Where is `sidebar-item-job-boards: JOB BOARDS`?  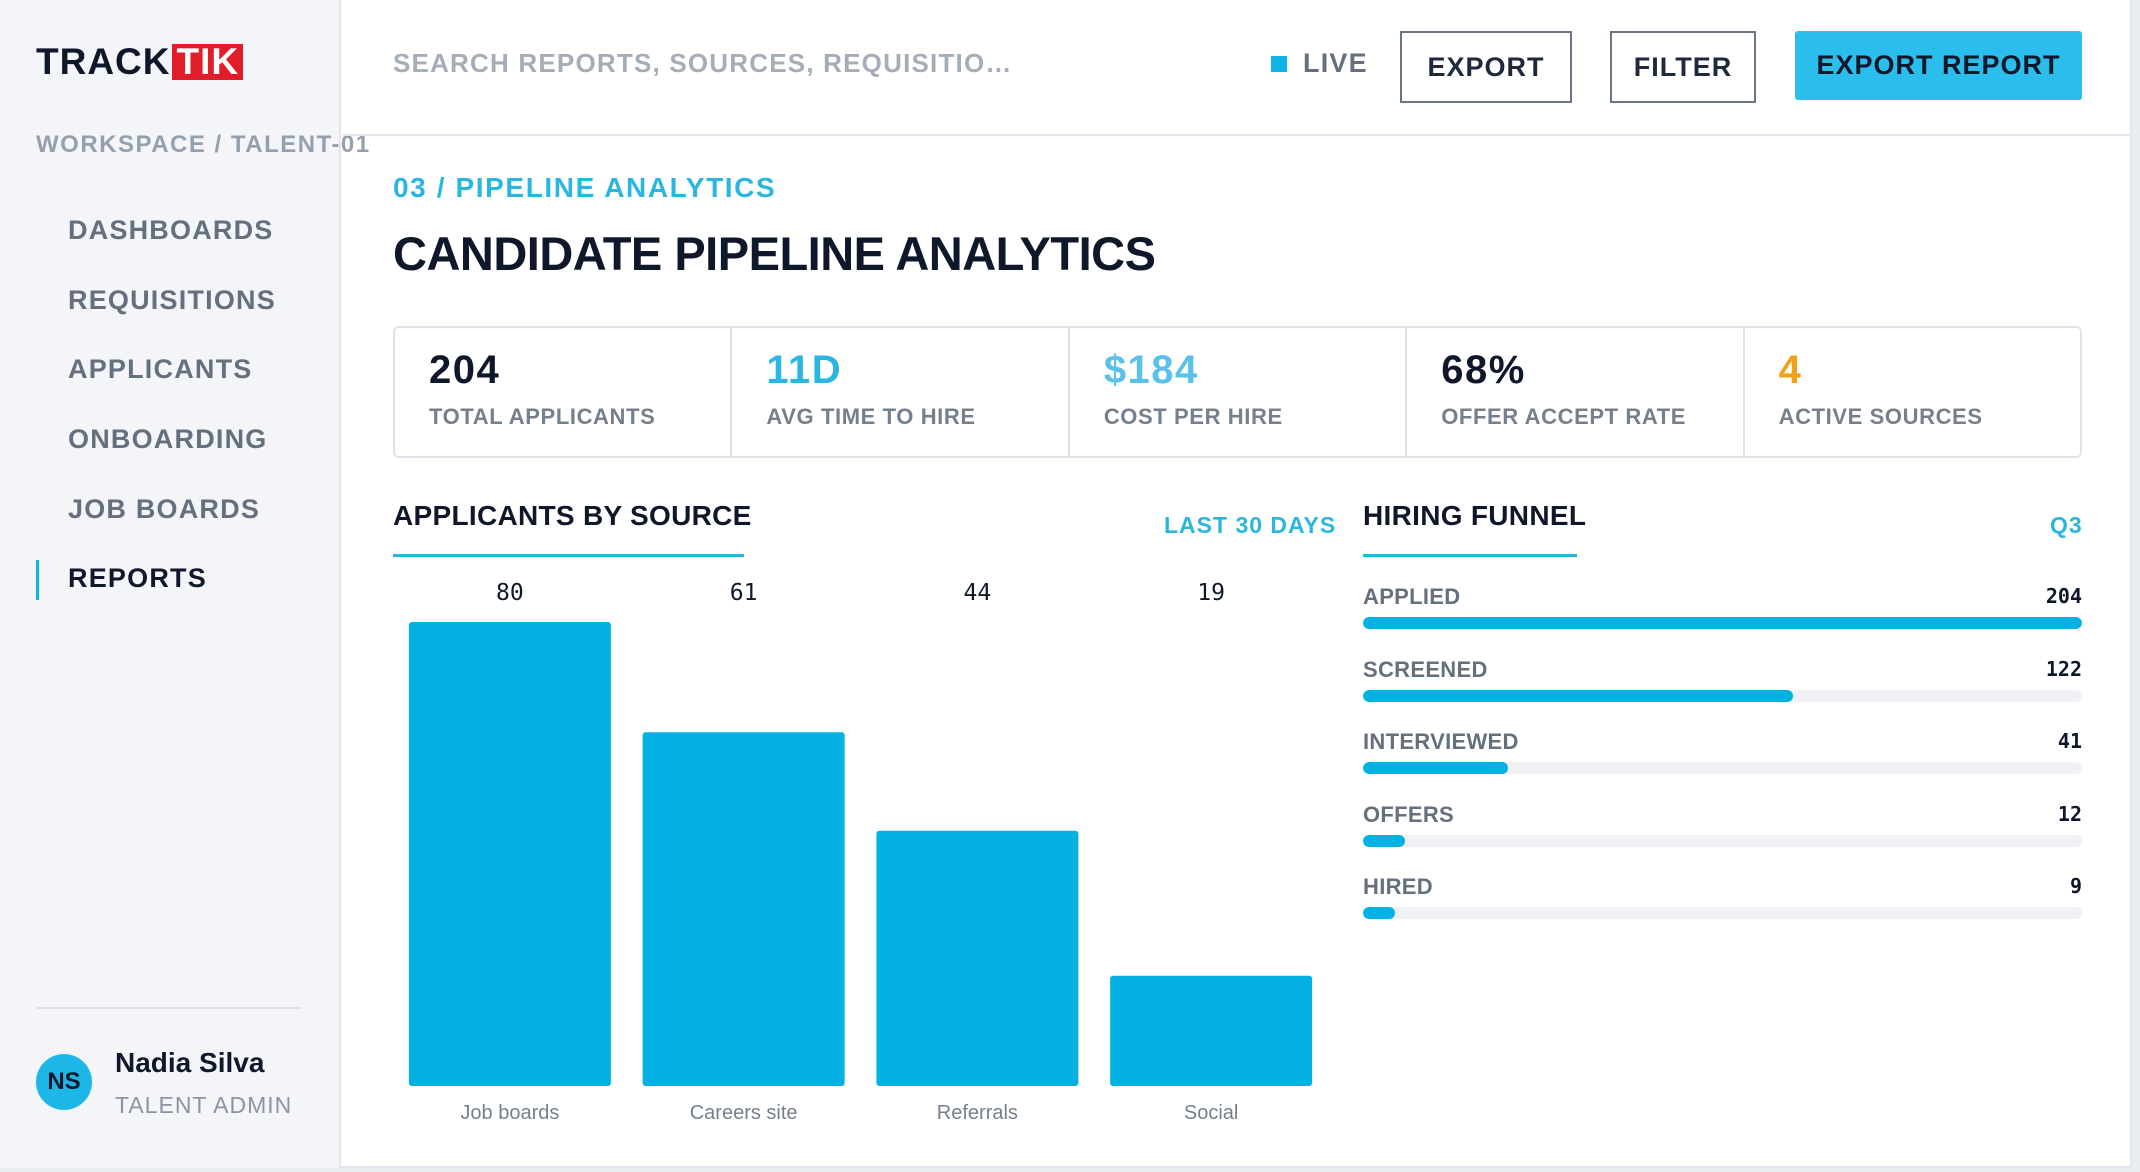
sidebar-item-job-boards: JOB BOARDS is located at coordinates (164, 508).